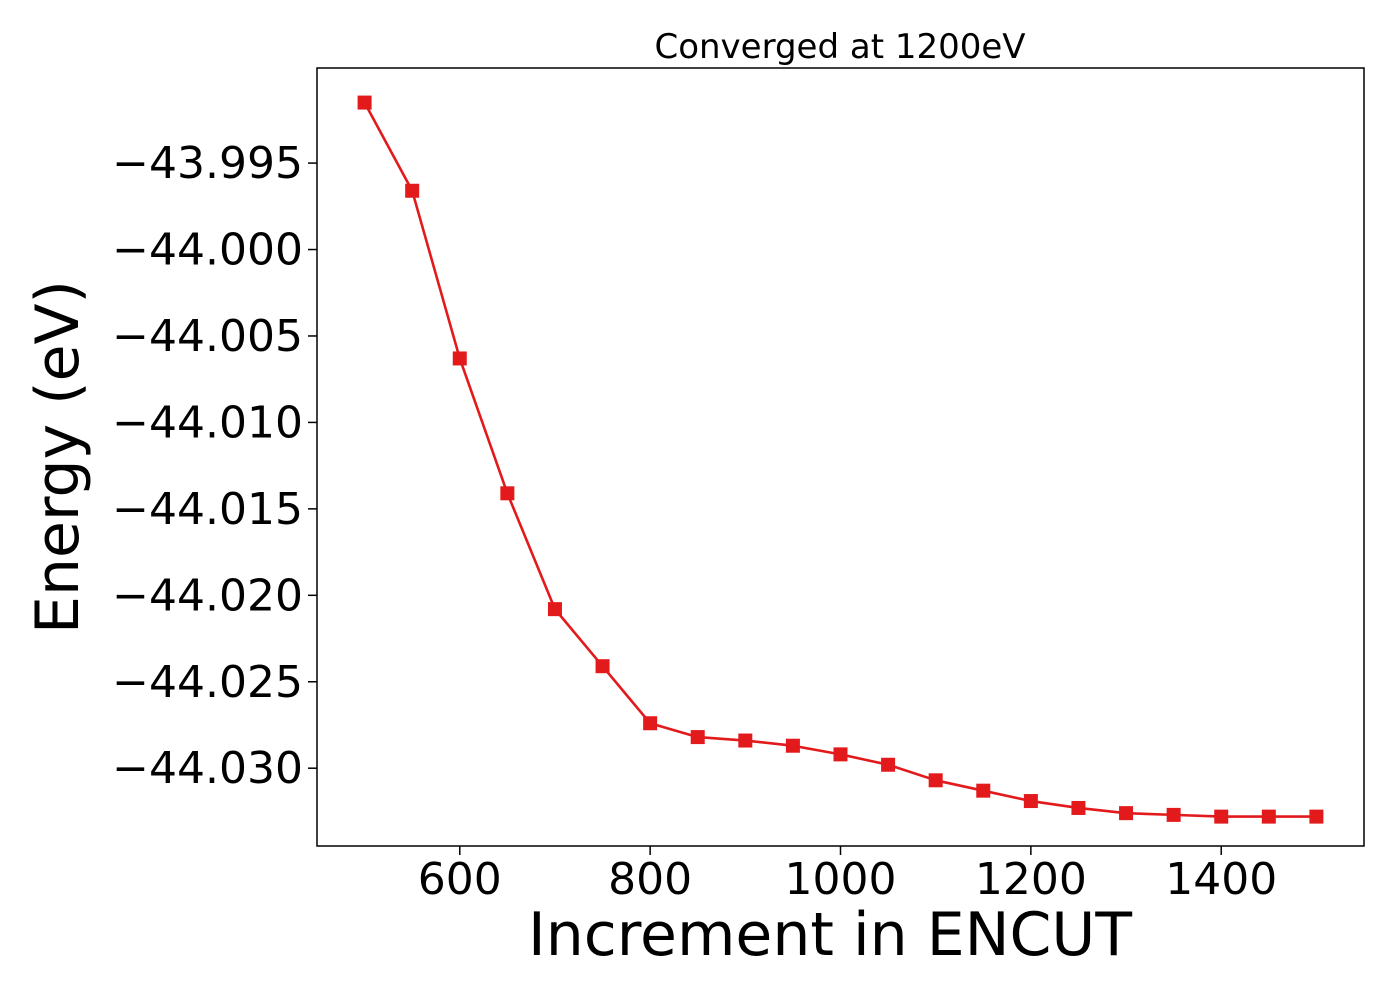  Describe the element at coordinates (58, 457) in the screenshot. I see `y-axis-label: Energy (eV)` at that location.